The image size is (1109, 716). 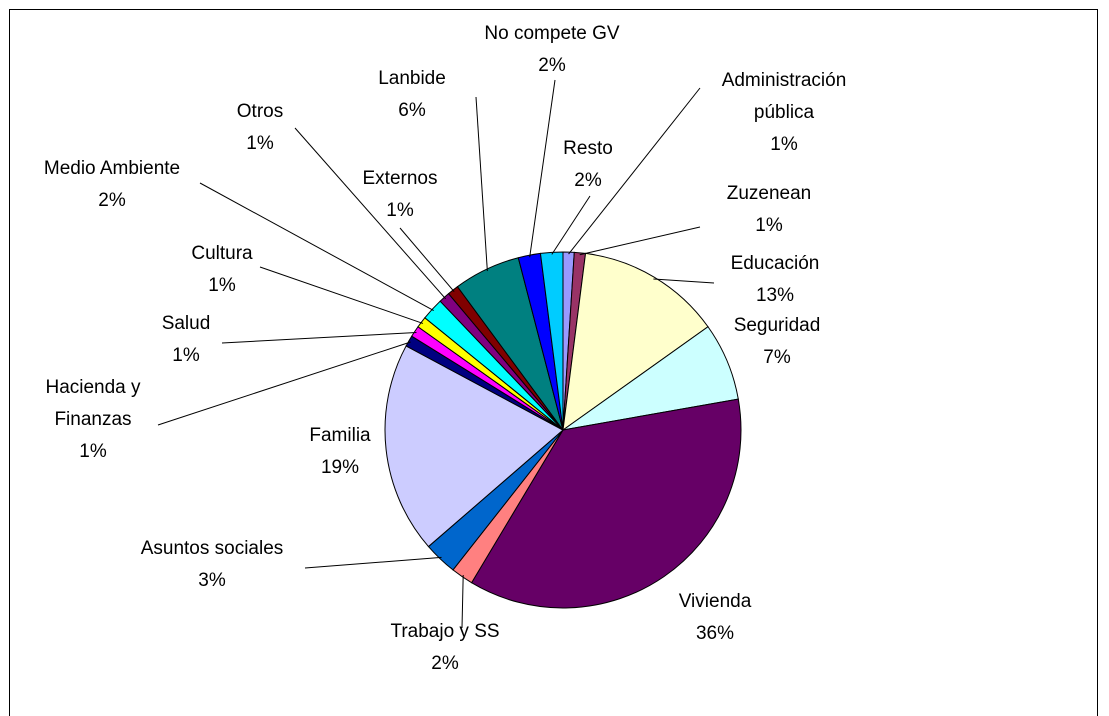 I want to click on slice-name: Lanbide, so click(x=412, y=78).